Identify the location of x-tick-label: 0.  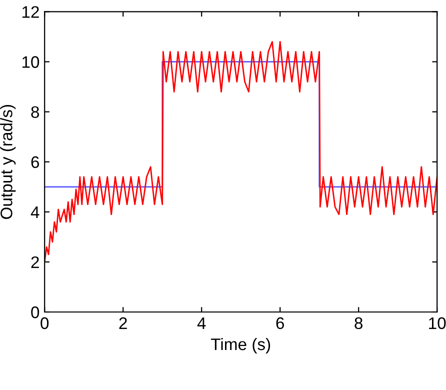
(44, 323).